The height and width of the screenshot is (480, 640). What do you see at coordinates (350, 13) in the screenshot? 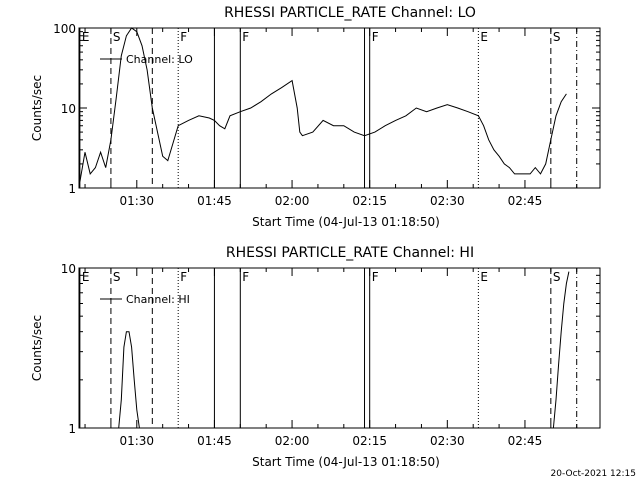
I see `panel-title: RHESSI PARTICLE_RATE Channel: LO` at bounding box center [350, 13].